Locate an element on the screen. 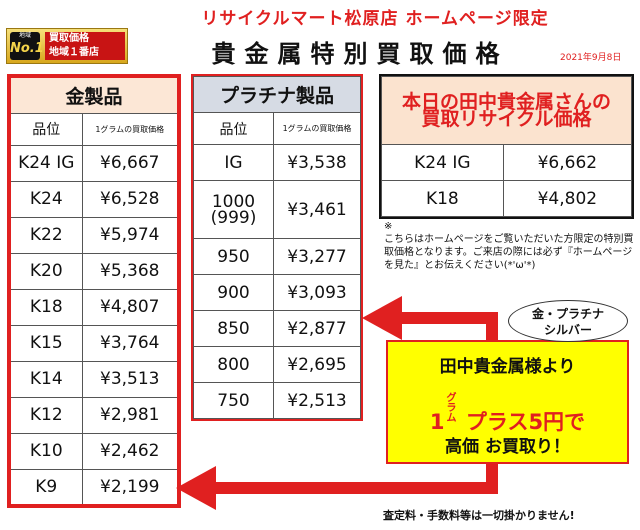  platinum-row: 850 ¥2,877 is located at coordinates (277, 328).